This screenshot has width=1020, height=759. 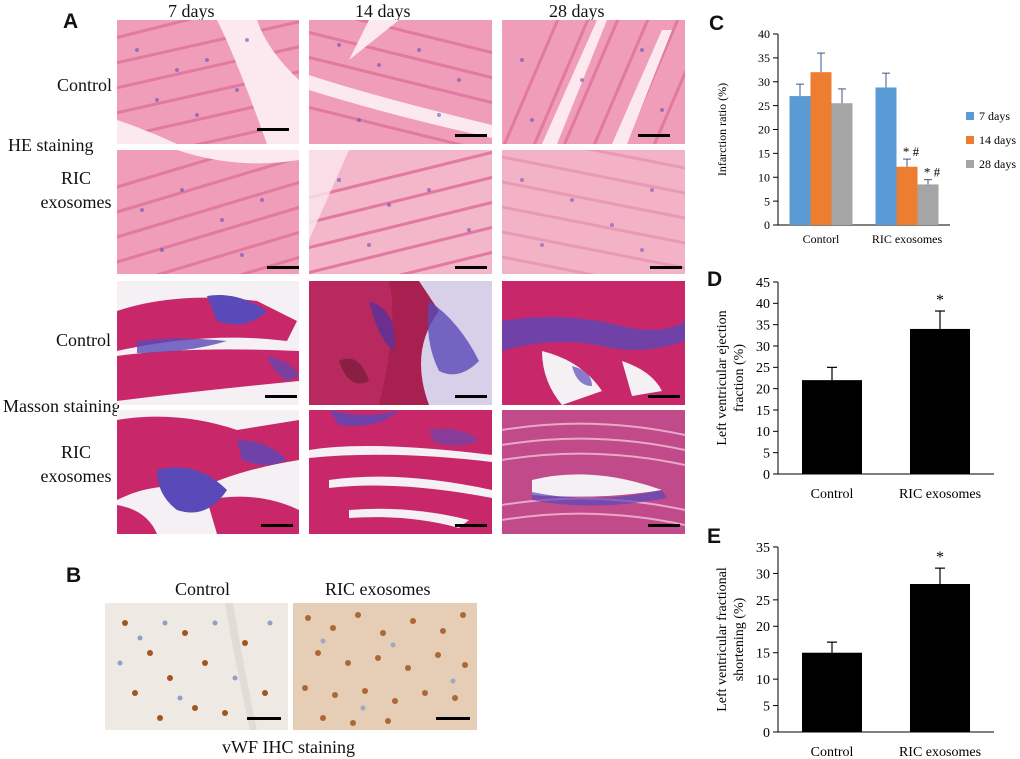 What do you see at coordinates (76, 464) in the screenshot?
I see `row-label-masson-ric-exosomes: RIC exosomes` at bounding box center [76, 464].